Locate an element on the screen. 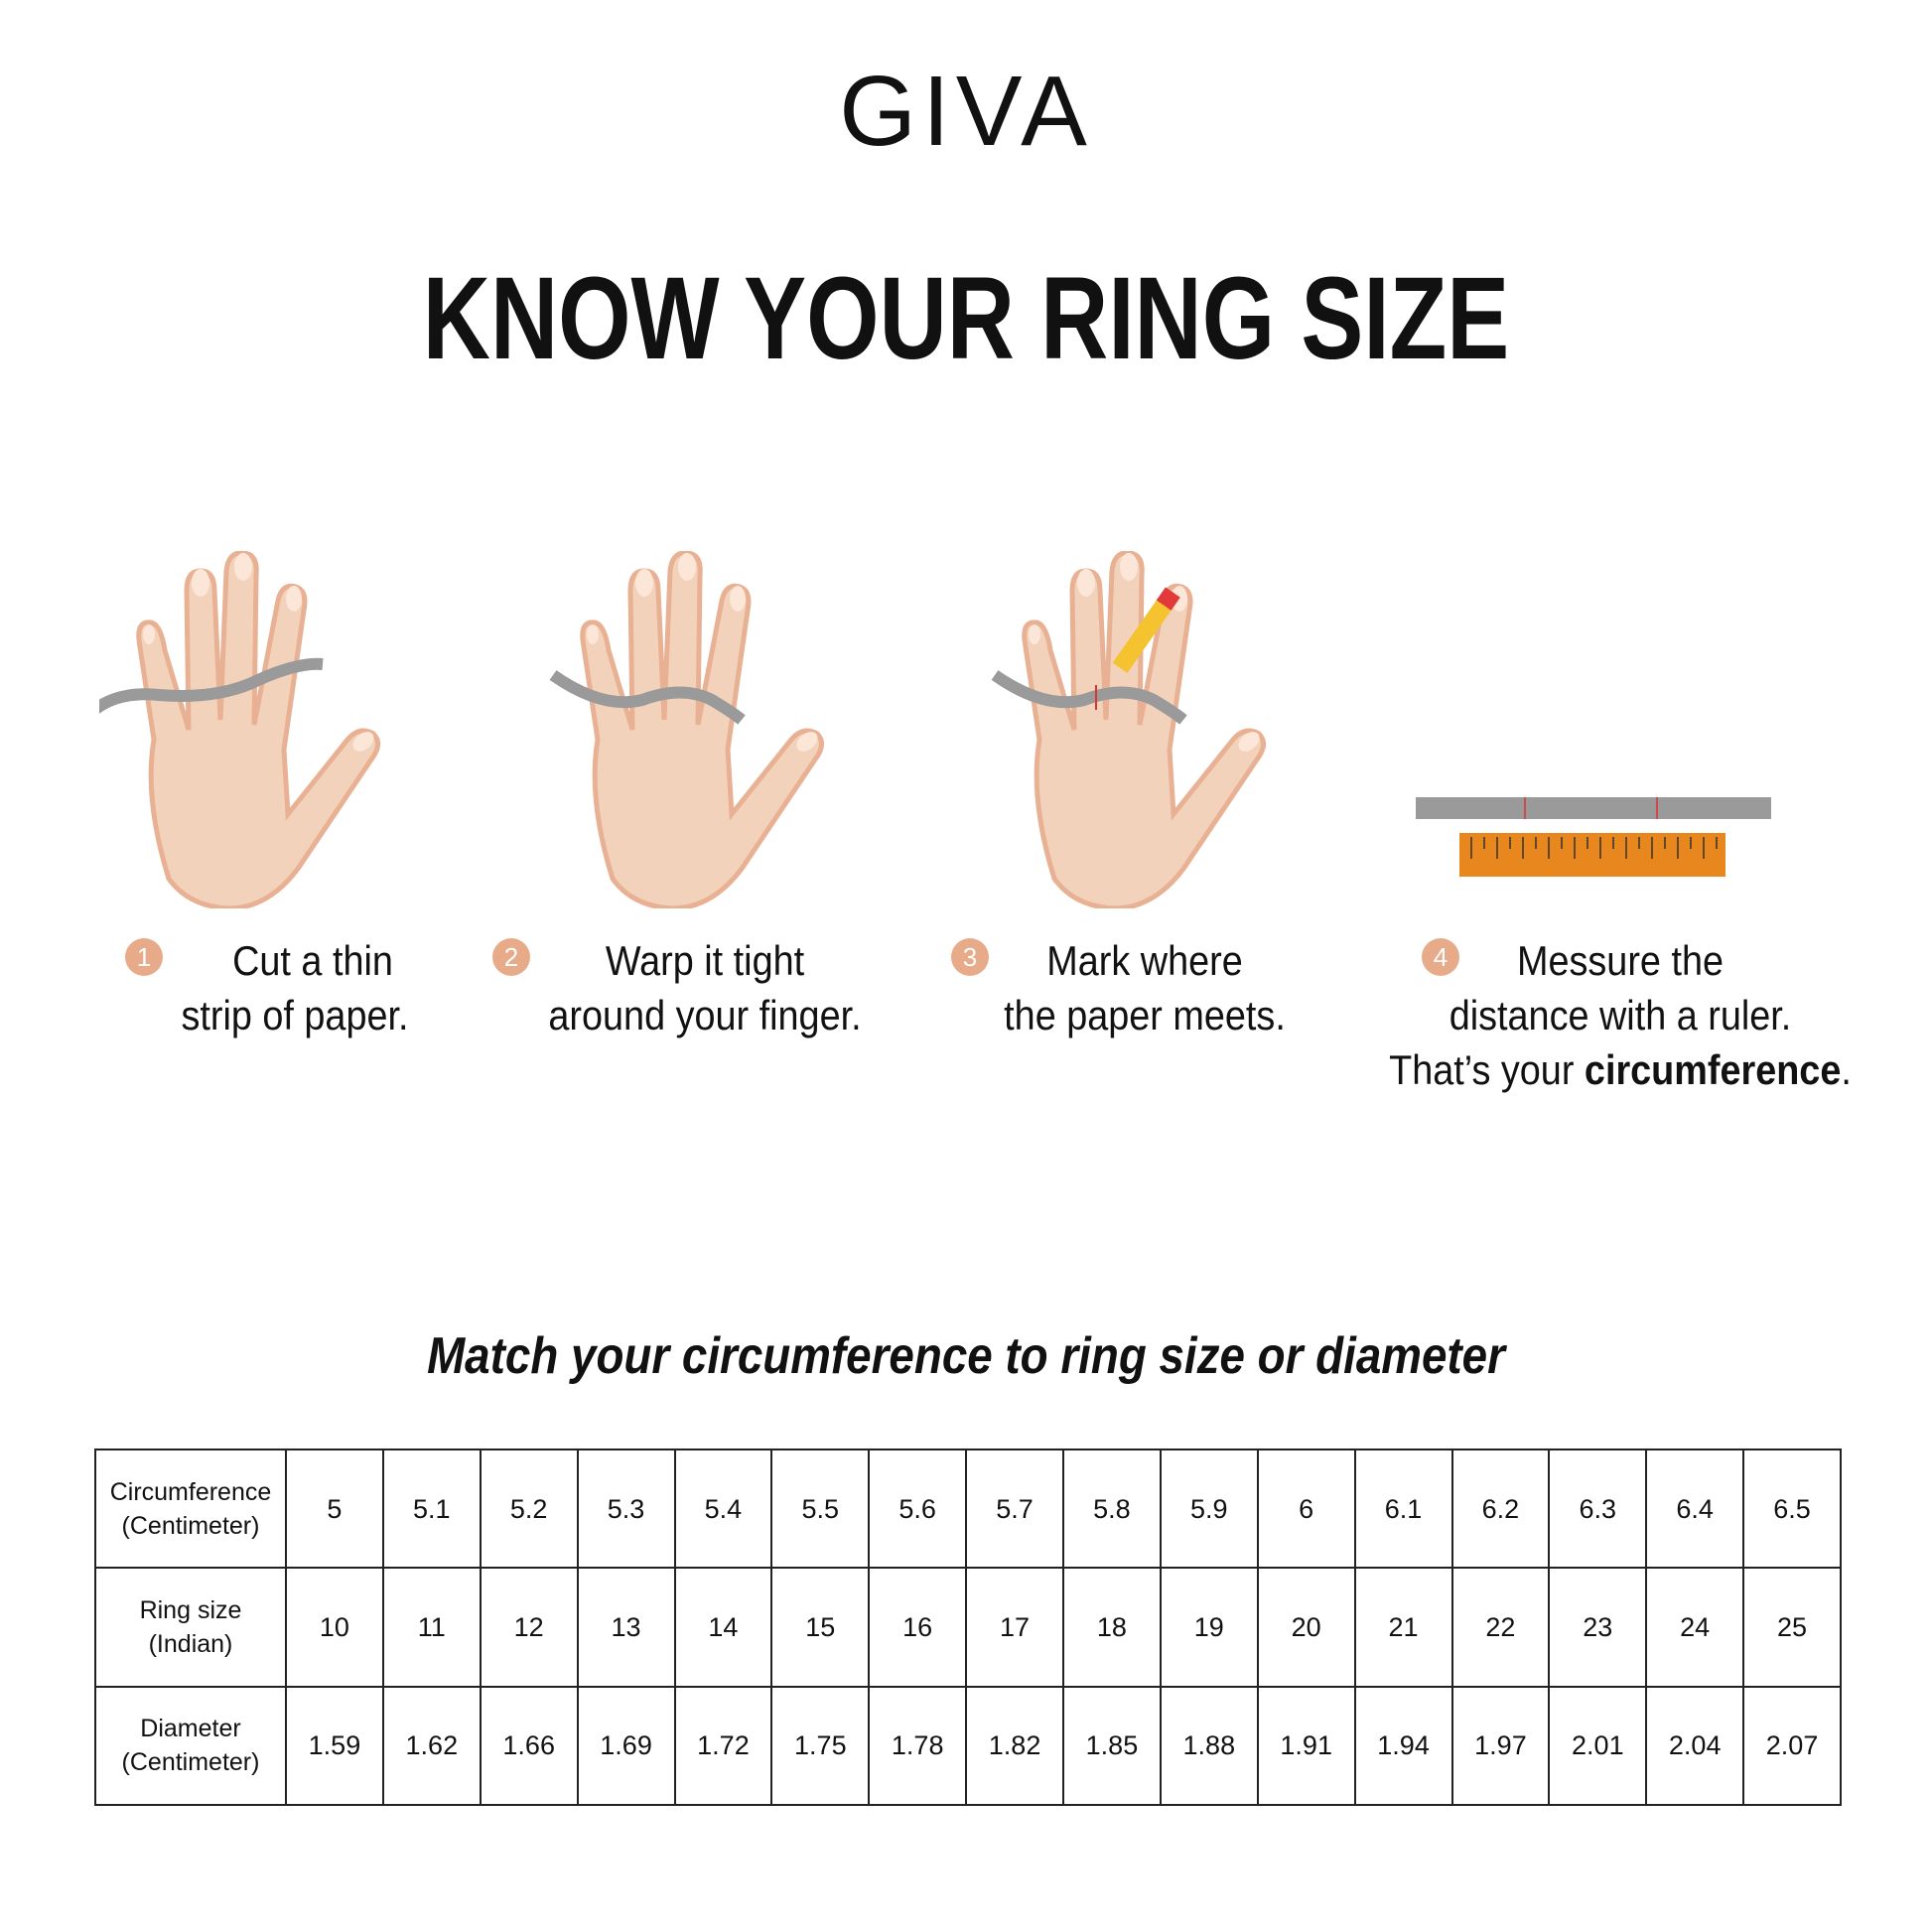 This screenshot has height=1932, width=1932. table-cell: 5.9 is located at coordinates (1209, 1509).